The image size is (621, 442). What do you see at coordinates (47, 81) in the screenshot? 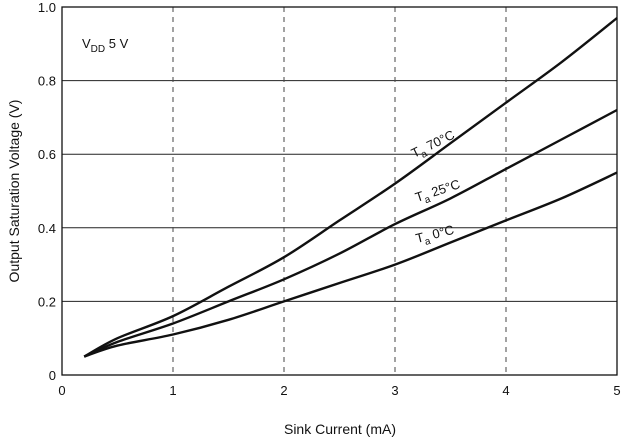
I see `y-tick-label: 0.8` at bounding box center [47, 81].